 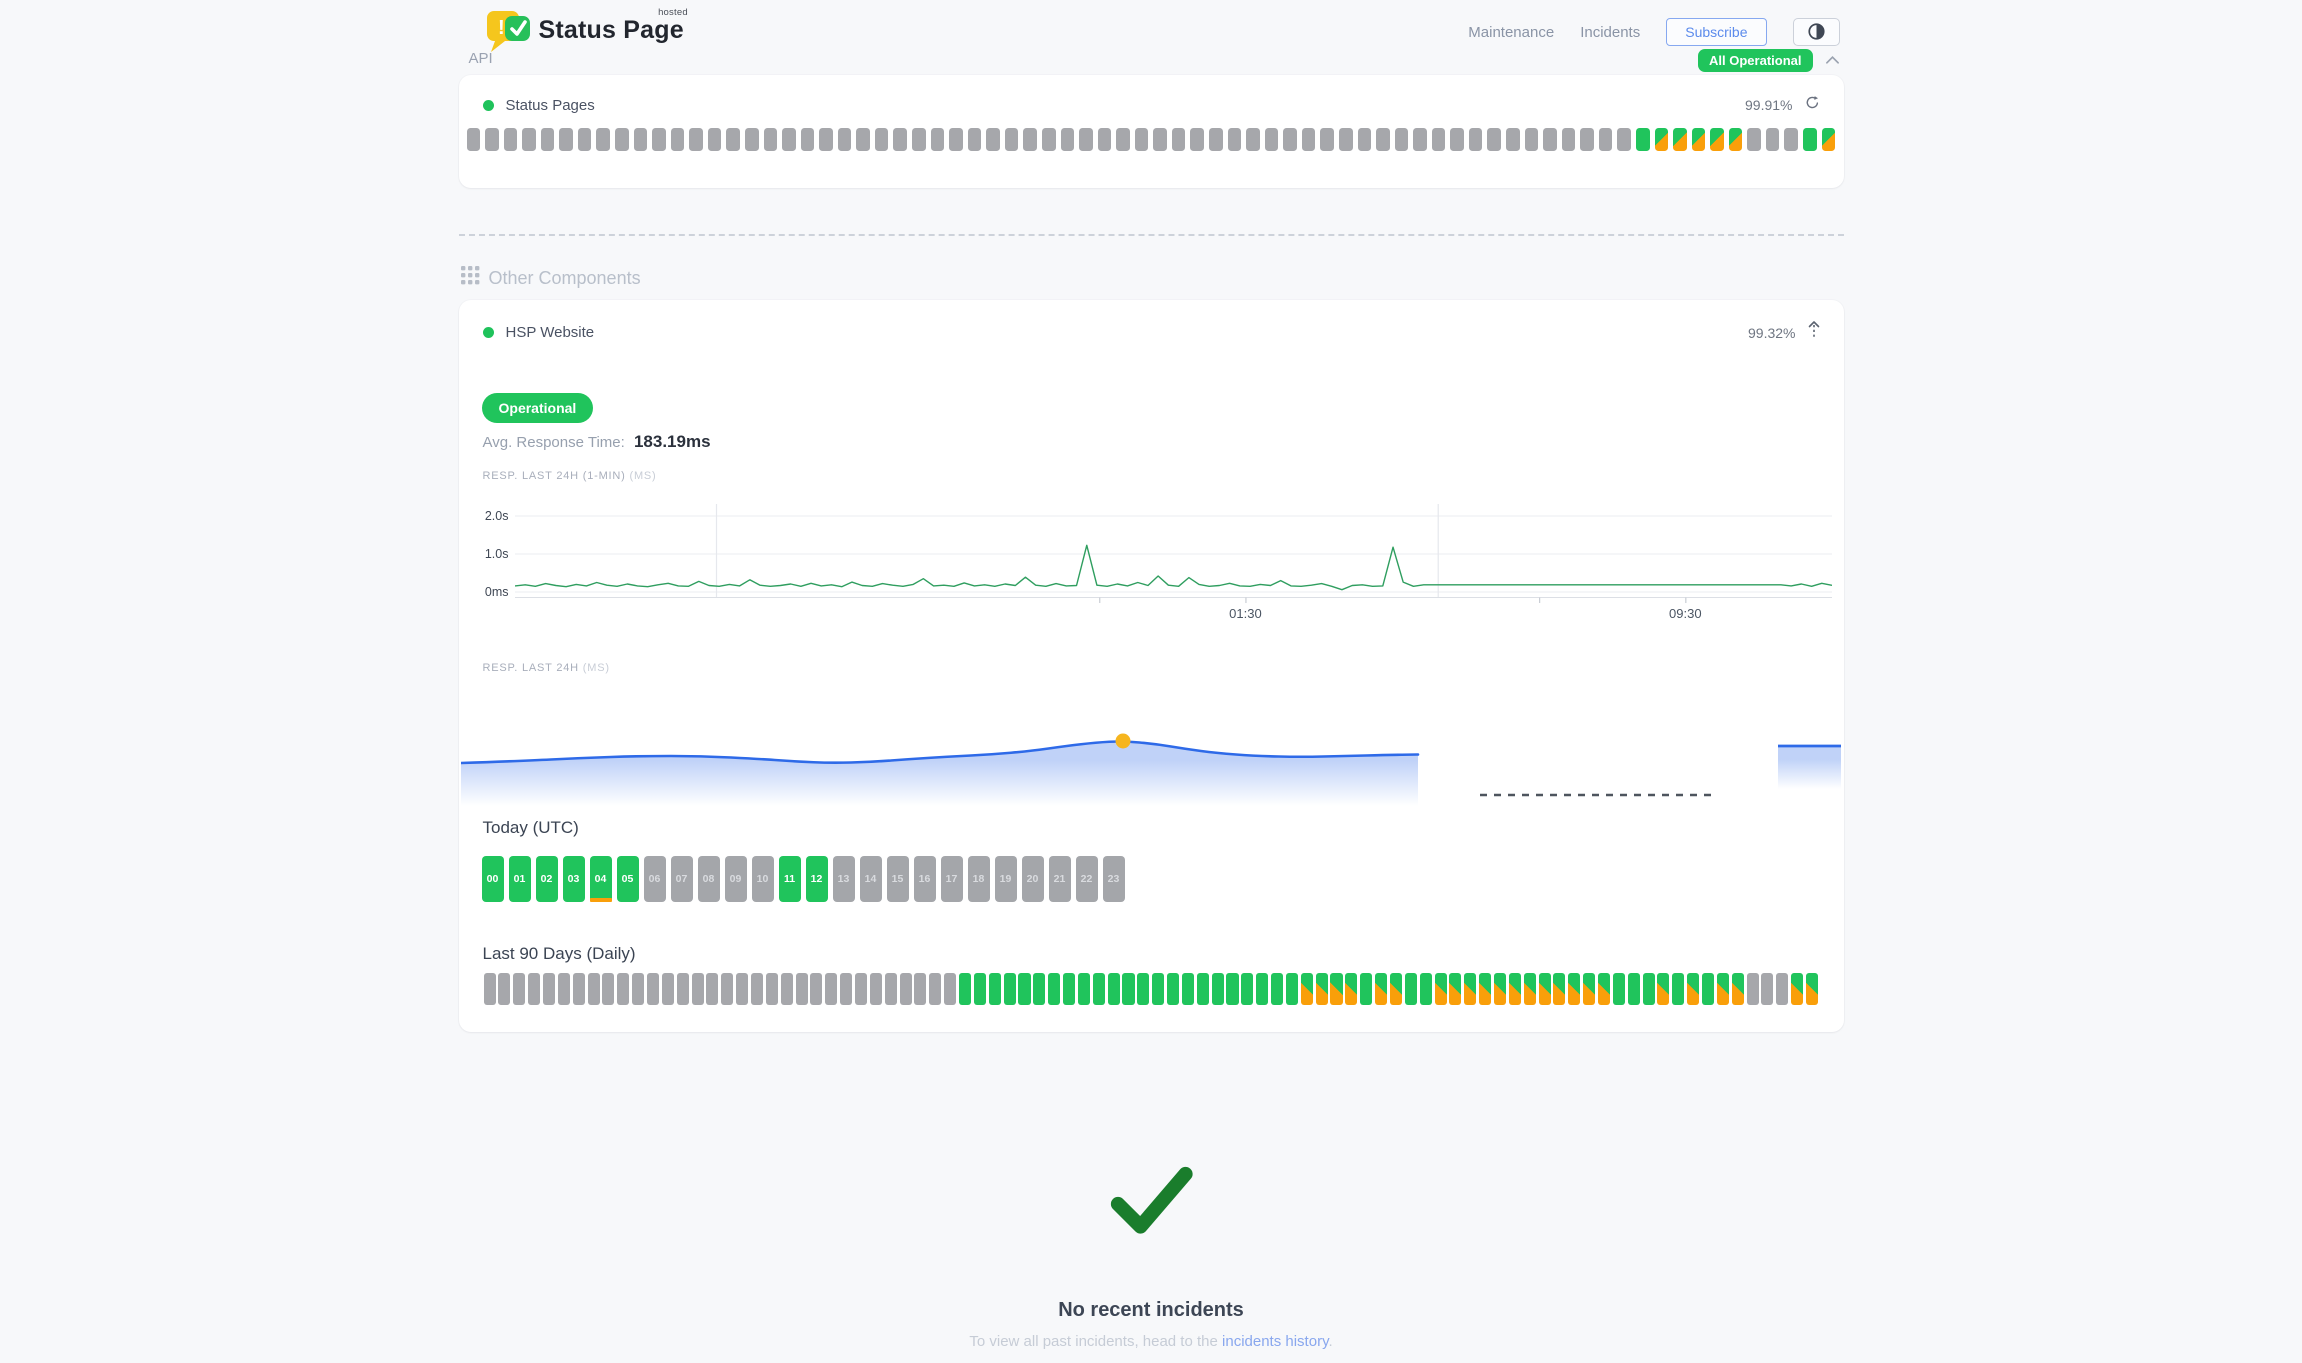 What do you see at coordinates (762, 879) in the screenshot?
I see `hour-block-10: 10` at bounding box center [762, 879].